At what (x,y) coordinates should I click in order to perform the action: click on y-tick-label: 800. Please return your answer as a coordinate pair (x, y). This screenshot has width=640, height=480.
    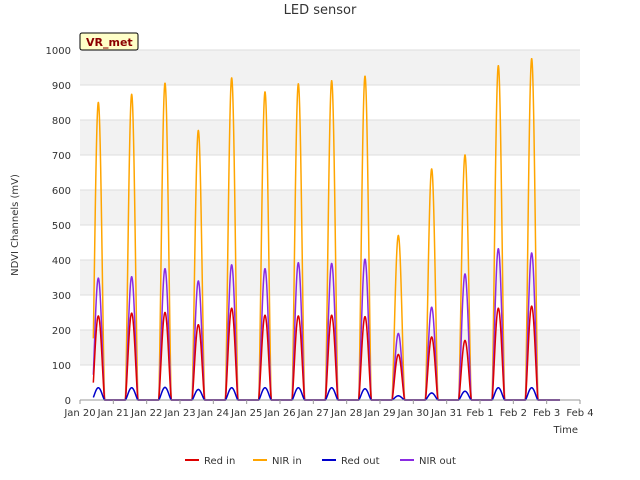
    Looking at the image, I should click on (61, 121).